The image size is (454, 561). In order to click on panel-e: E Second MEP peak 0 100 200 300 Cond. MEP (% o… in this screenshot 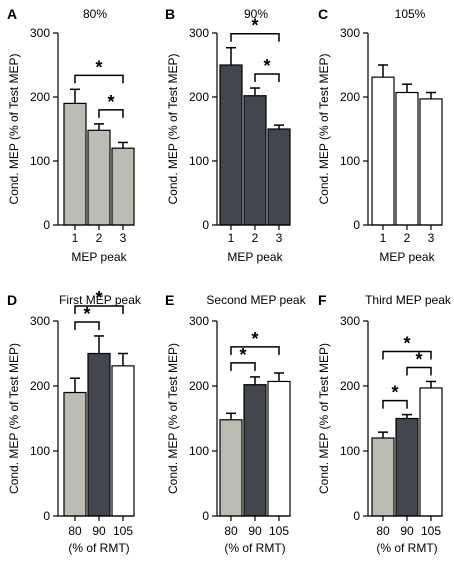, I will do `click(236, 423)`.